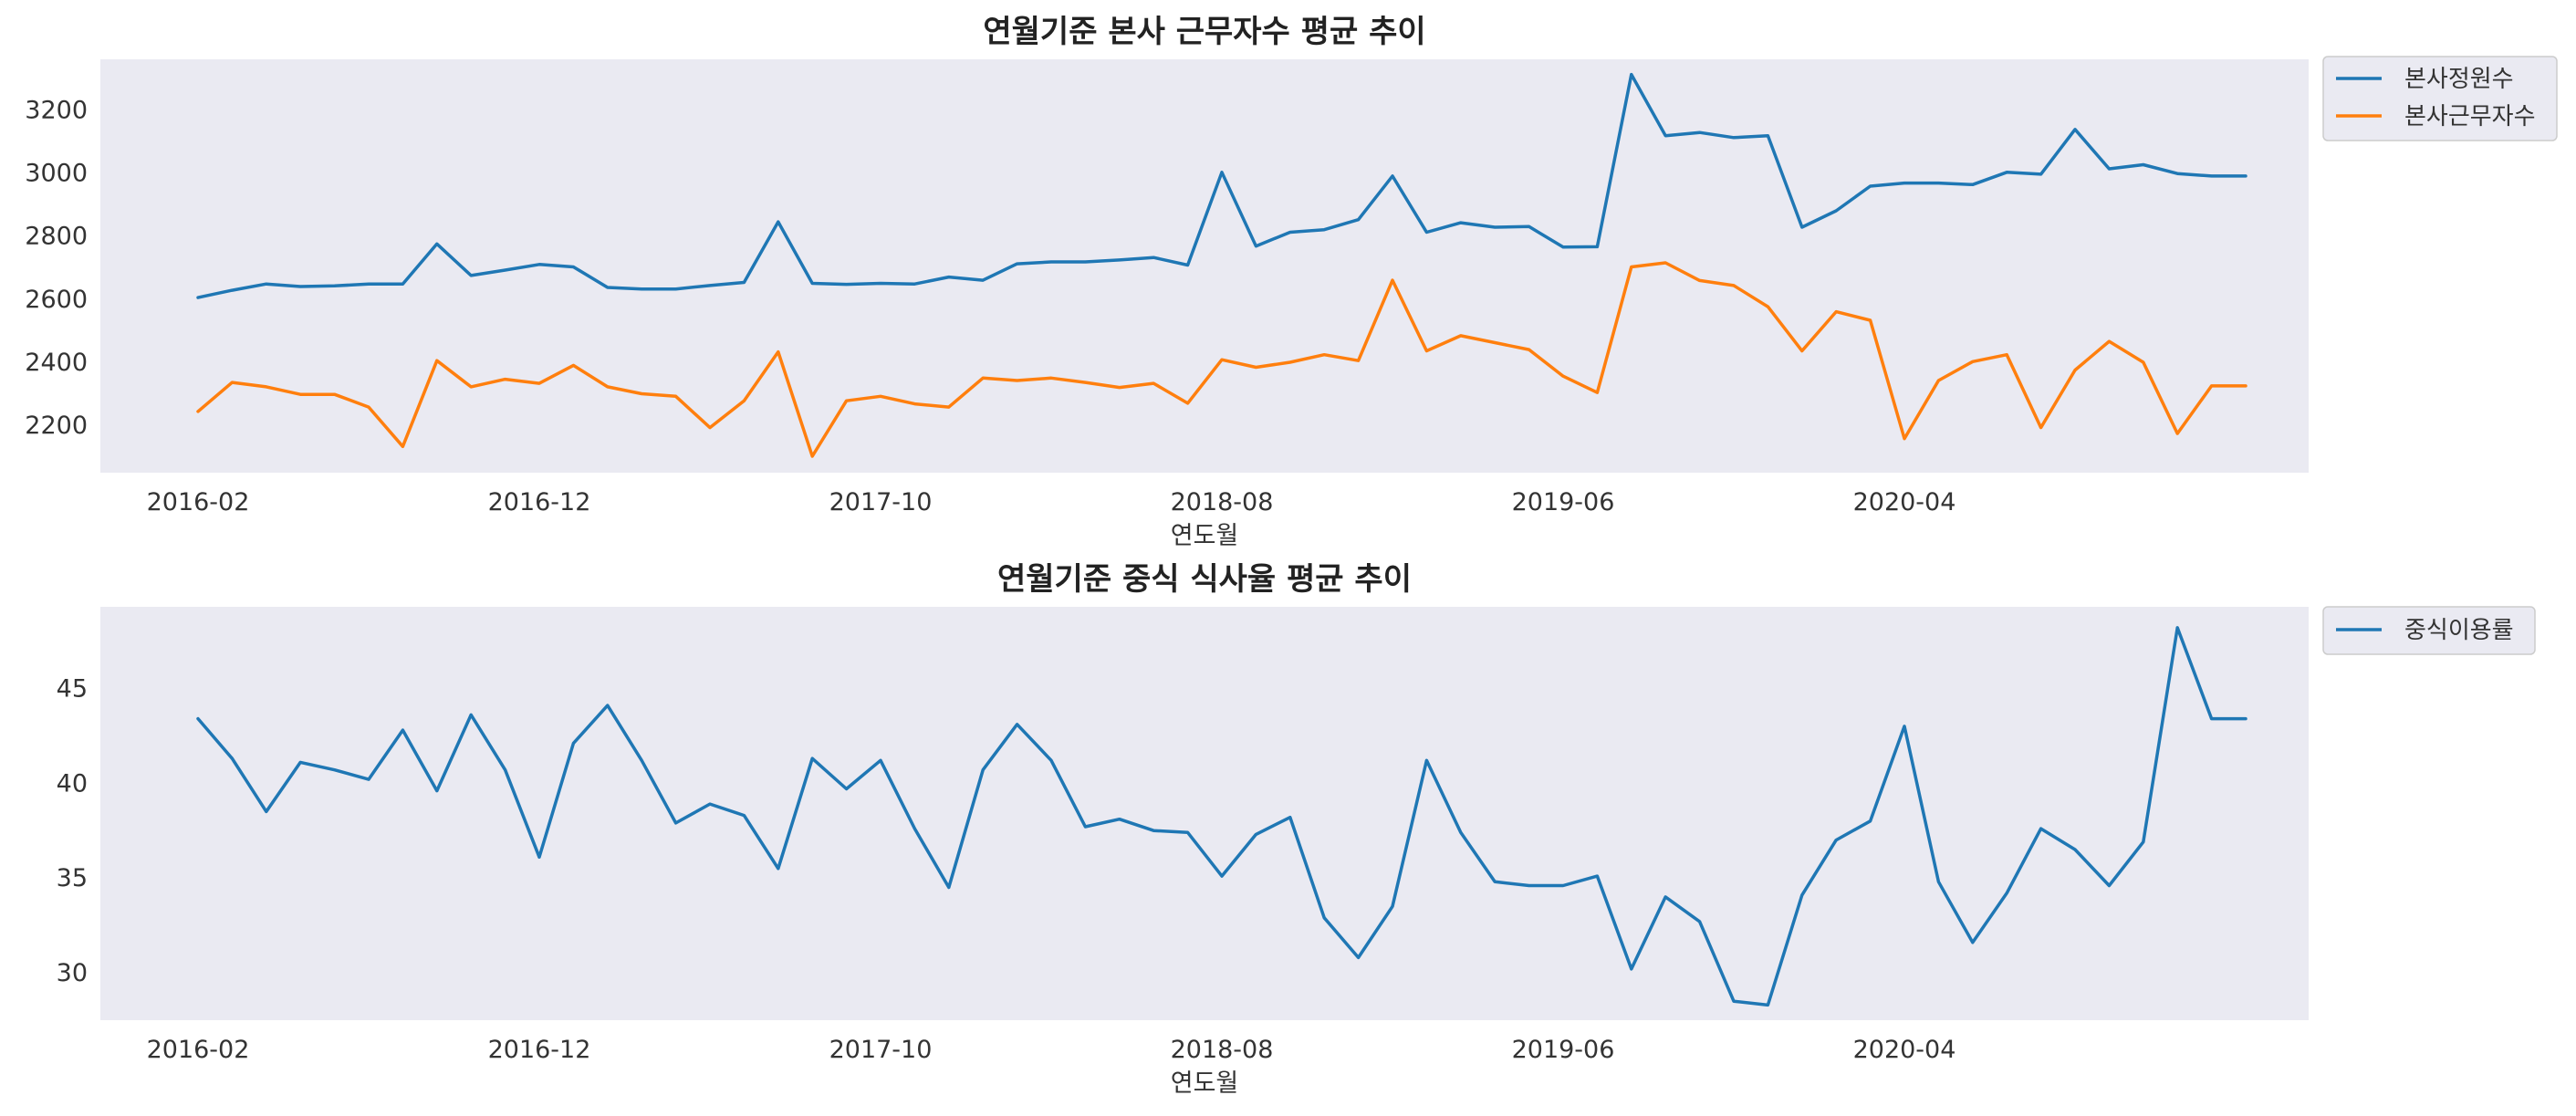  I want to click on chart-1-title: 연월기준 본사 근무자수 평균 추이, so click(1204, 32).